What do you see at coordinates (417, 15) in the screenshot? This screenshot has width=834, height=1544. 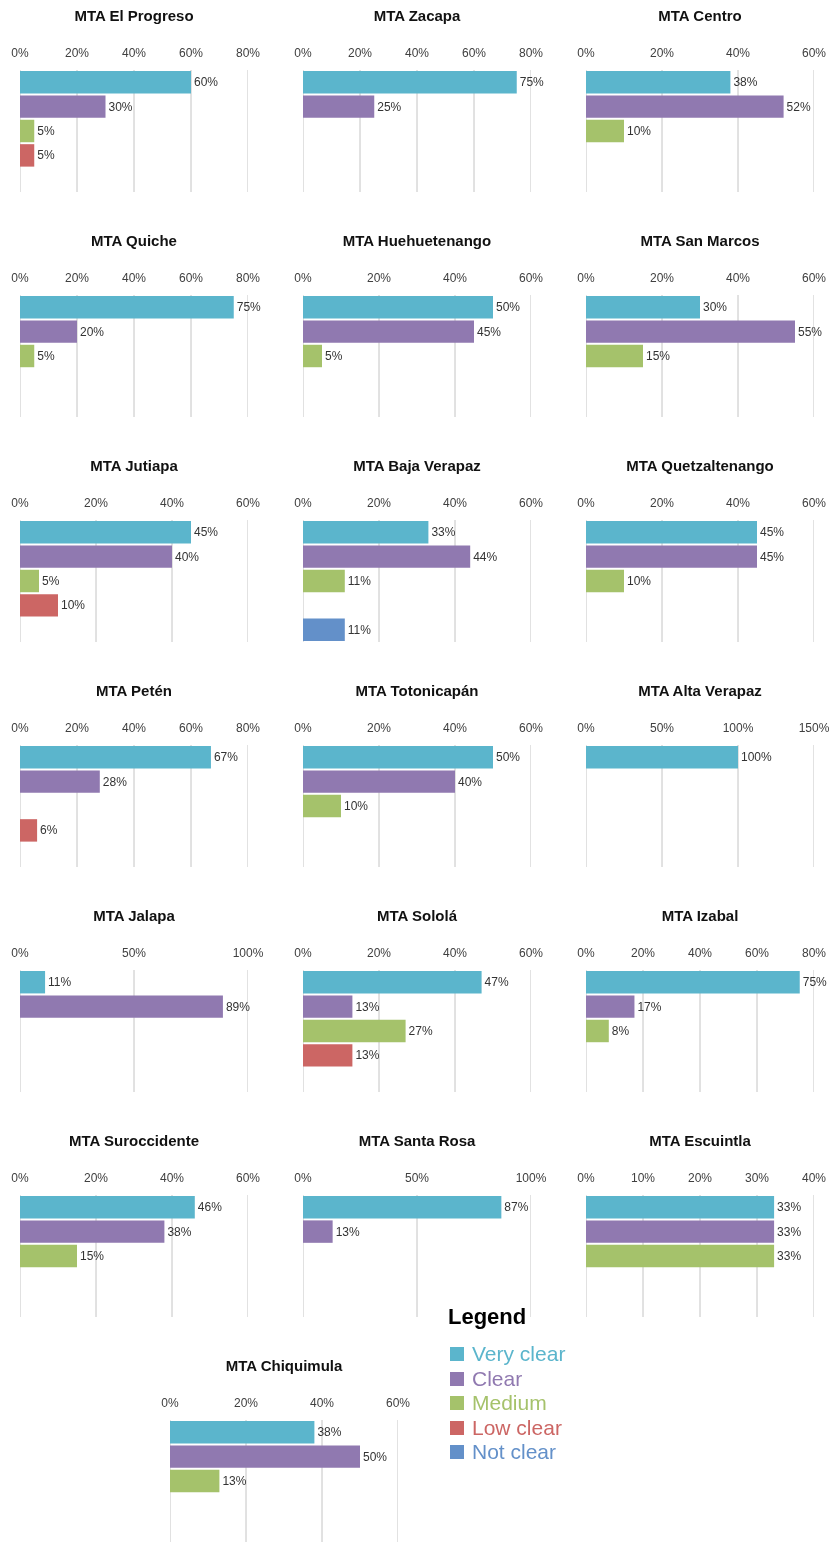 I see `chart-title: MTA Zacapa` at bounding box center [417, 15].